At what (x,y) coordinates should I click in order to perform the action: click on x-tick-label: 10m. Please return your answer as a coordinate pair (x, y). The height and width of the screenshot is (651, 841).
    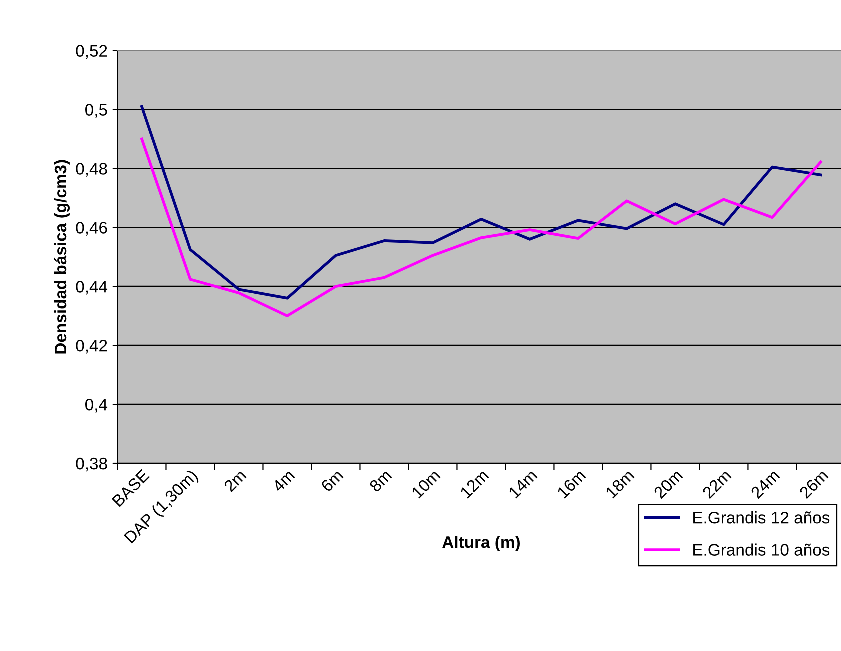
    Looking at the image, I should click on (426, 484).